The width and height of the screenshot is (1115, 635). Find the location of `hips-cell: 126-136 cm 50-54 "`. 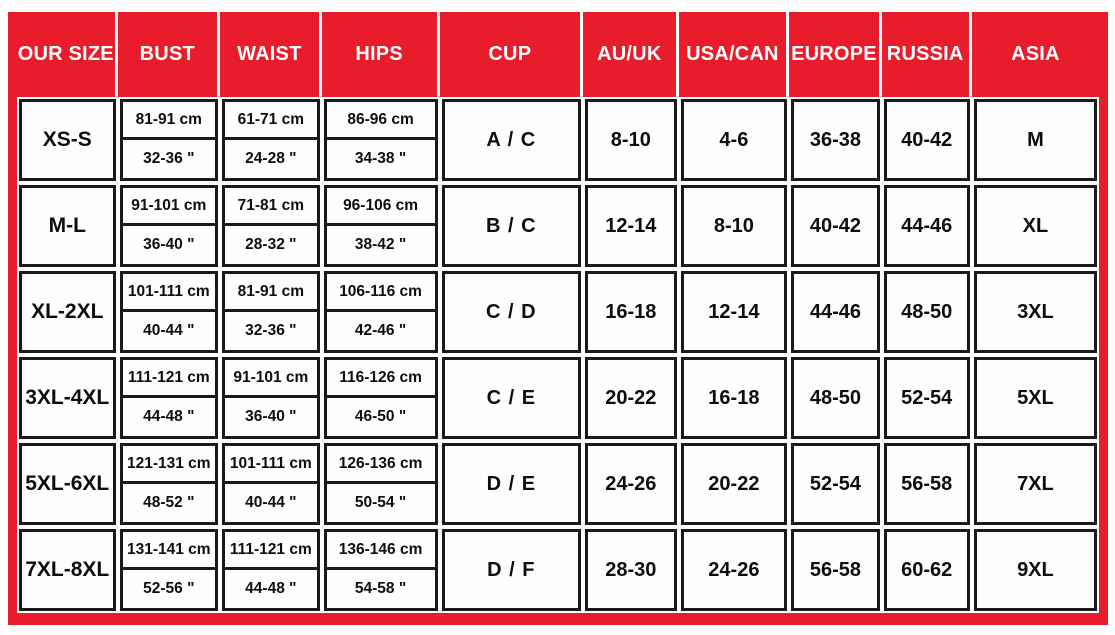

hips-cell: 126-136 cm 50-54 " is located at coordinates (380, 484).